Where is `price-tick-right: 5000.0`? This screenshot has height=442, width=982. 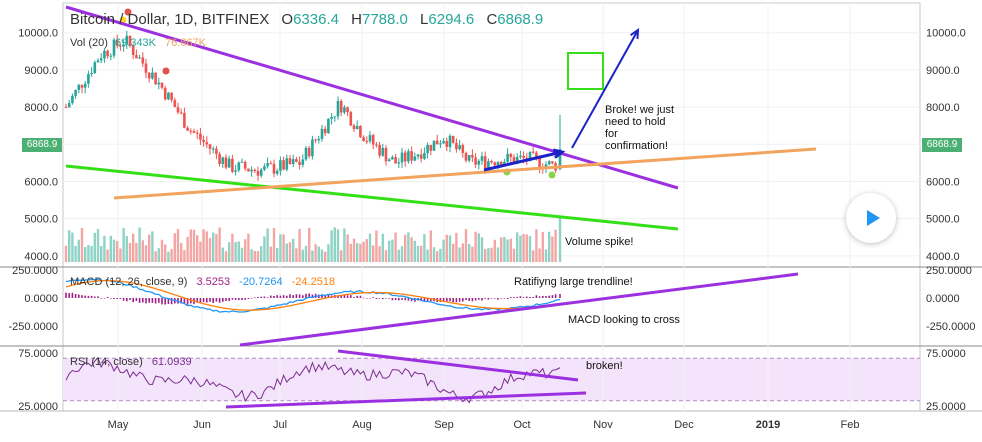
price-tick-right: 5000.0 is located at coordinates (943, 220).